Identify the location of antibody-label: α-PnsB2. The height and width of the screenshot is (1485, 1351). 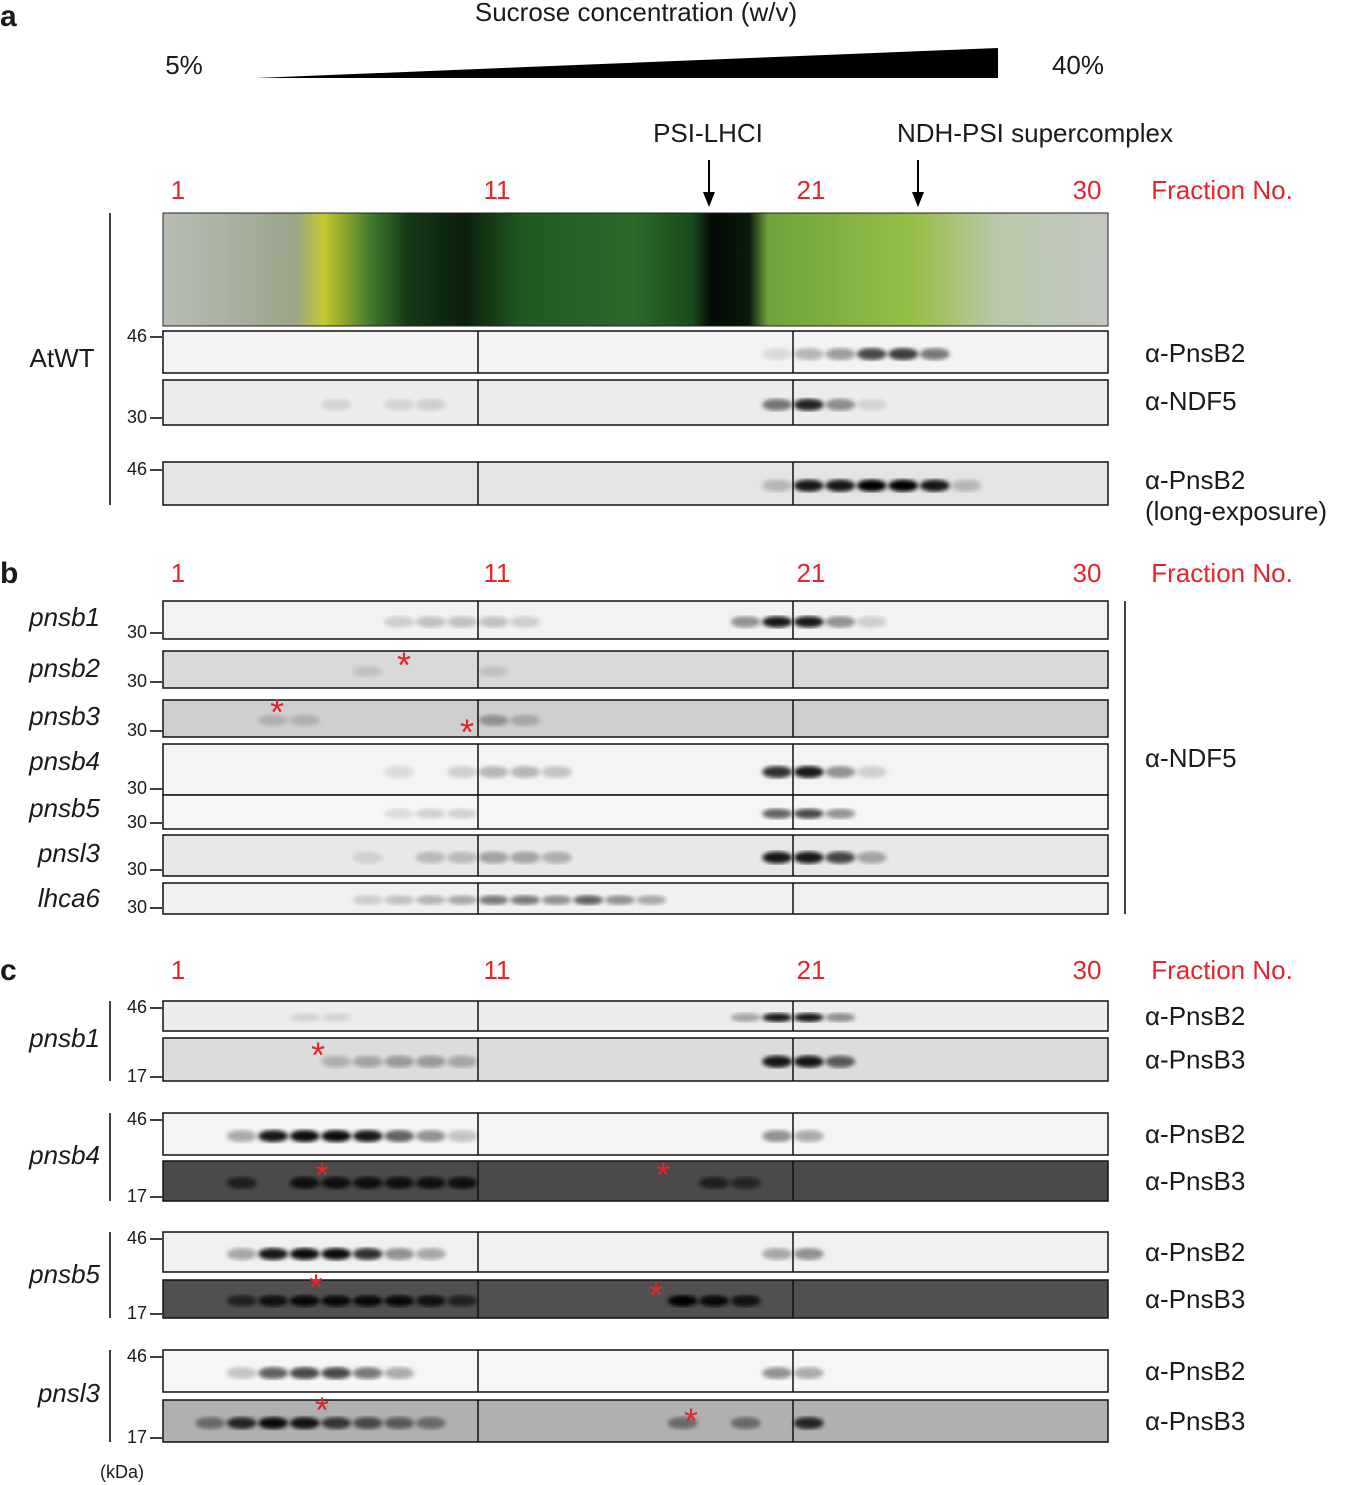
(1195, 353).